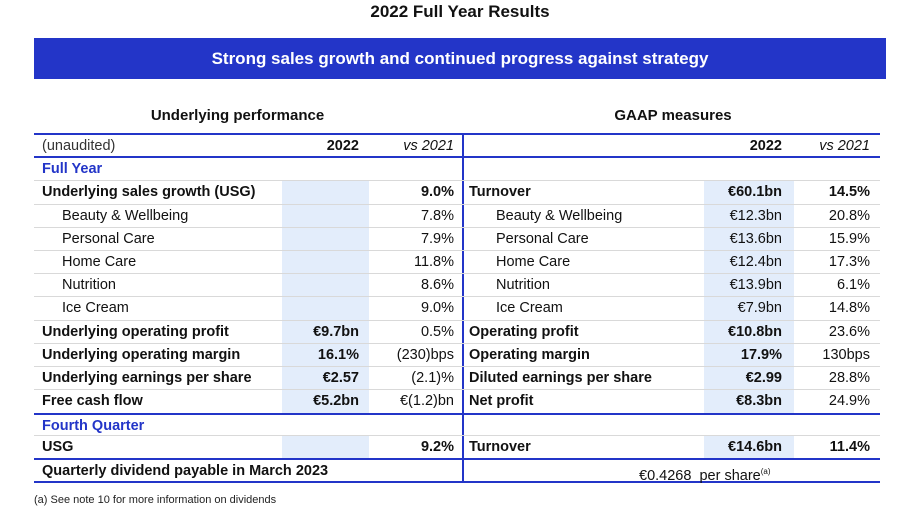 This screenshot has height=519, width=920. What do you see at coordinates (125, 215) in the screenshot?
I see `left-metric-label: Beauty & Wellbeing` at bounding box center [125, 215].